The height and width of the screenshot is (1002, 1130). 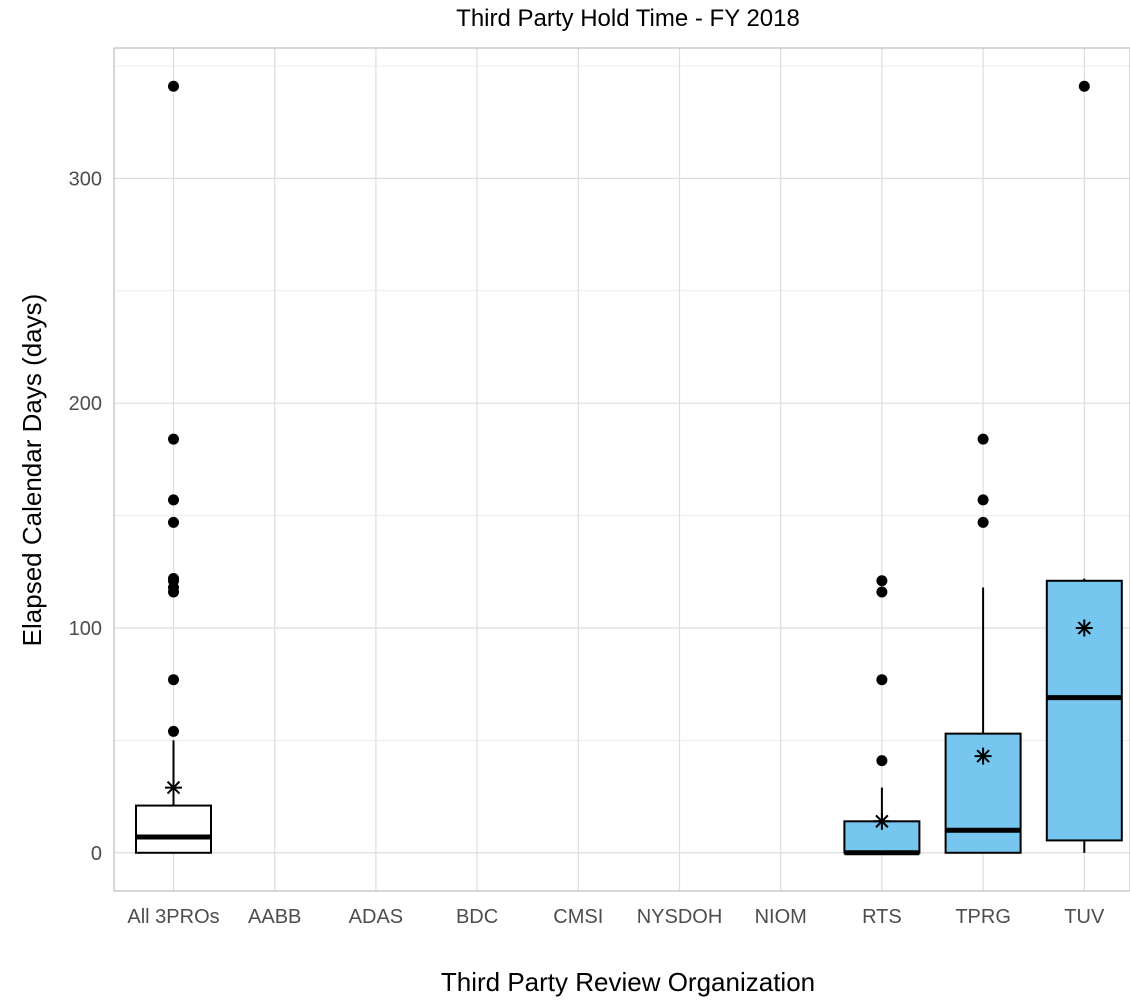 What do you see at coordinates (578, 917) in the screenshot?
I see `x-tick-label: CMSI` at bounding box center [578, 917].